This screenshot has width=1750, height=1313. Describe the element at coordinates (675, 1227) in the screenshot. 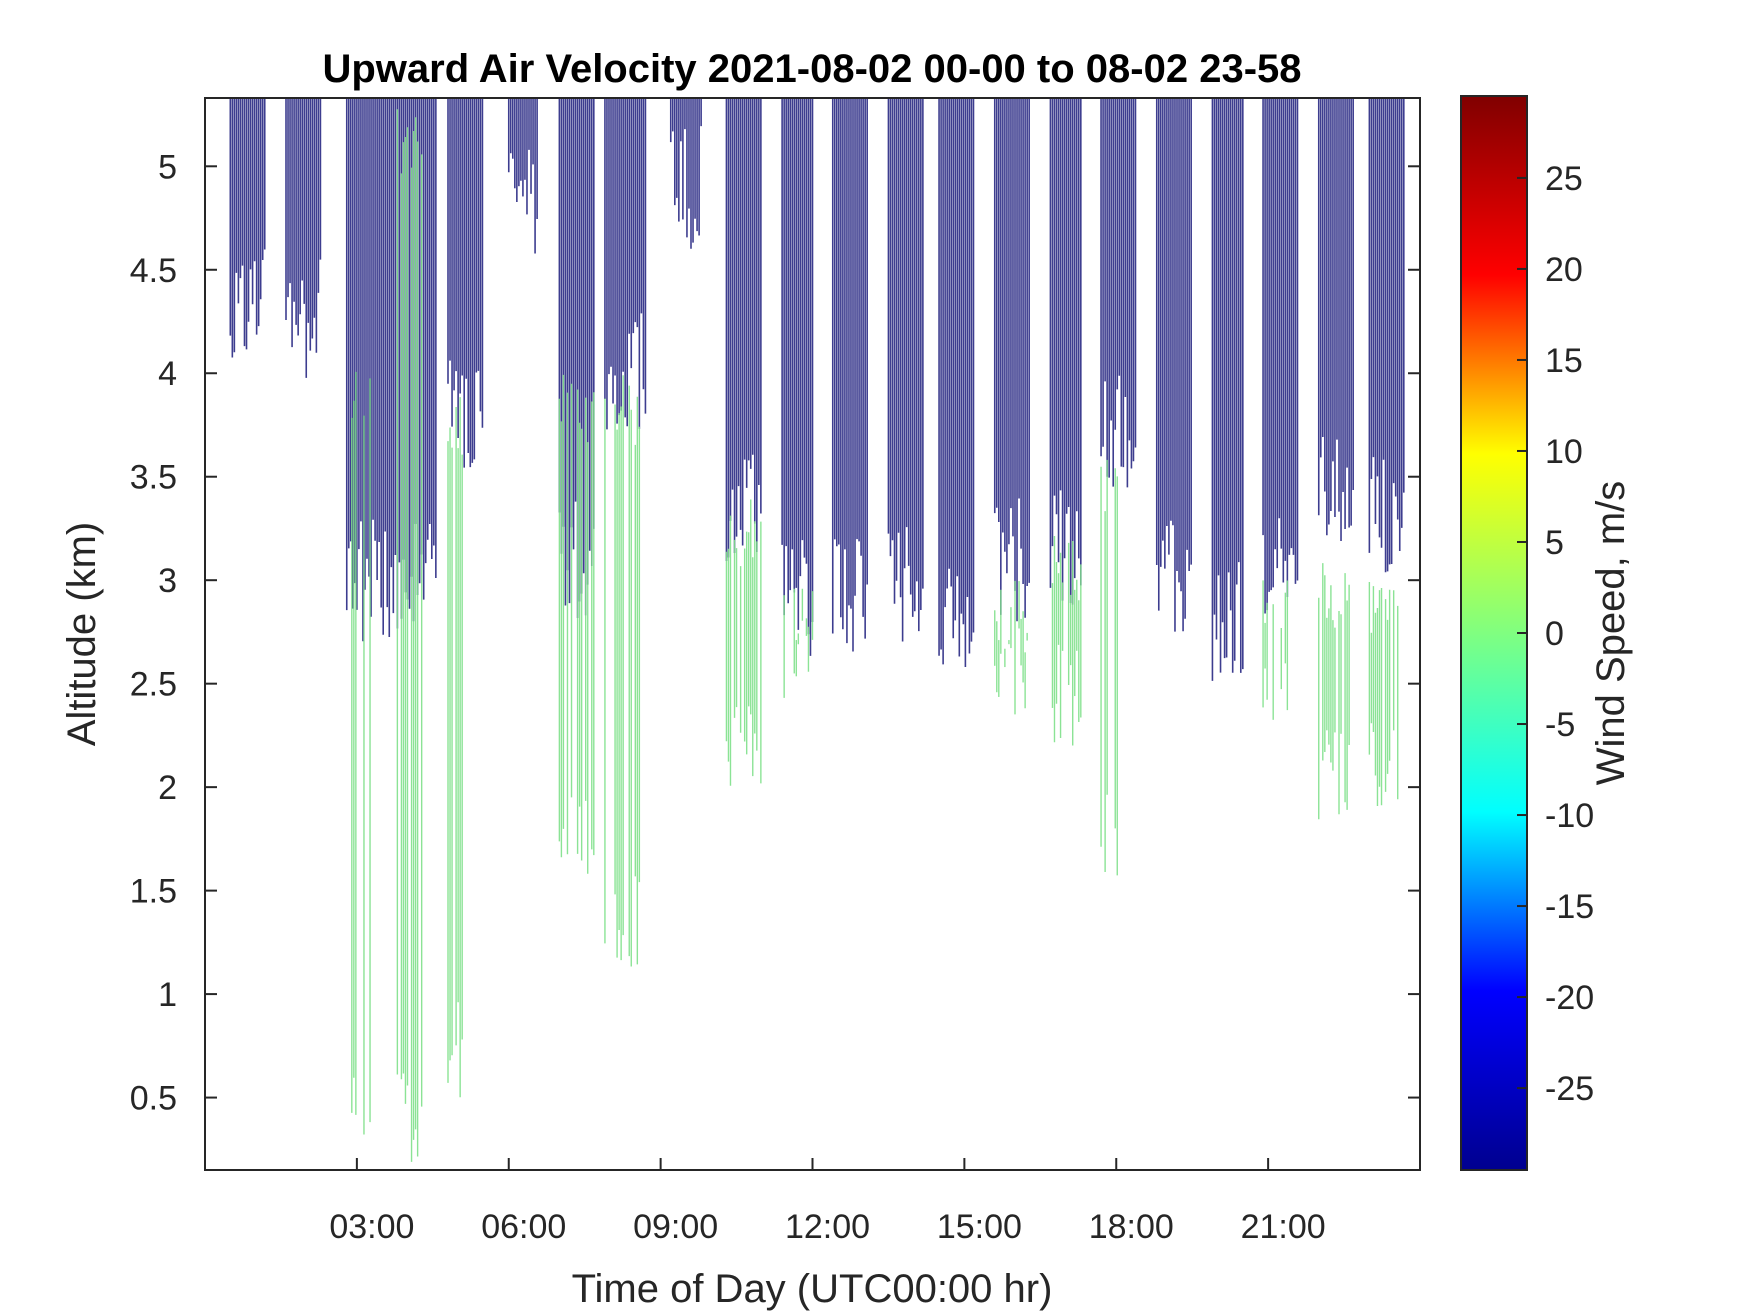

I see `x-tick-label: 09:00` at that location.